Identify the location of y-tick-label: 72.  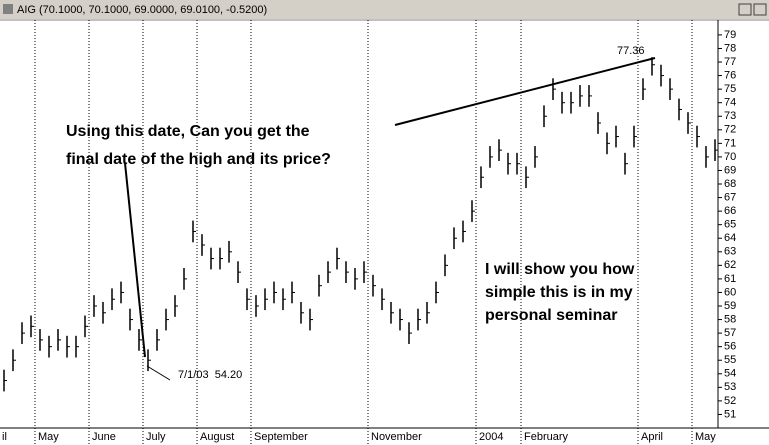
(730, 130).